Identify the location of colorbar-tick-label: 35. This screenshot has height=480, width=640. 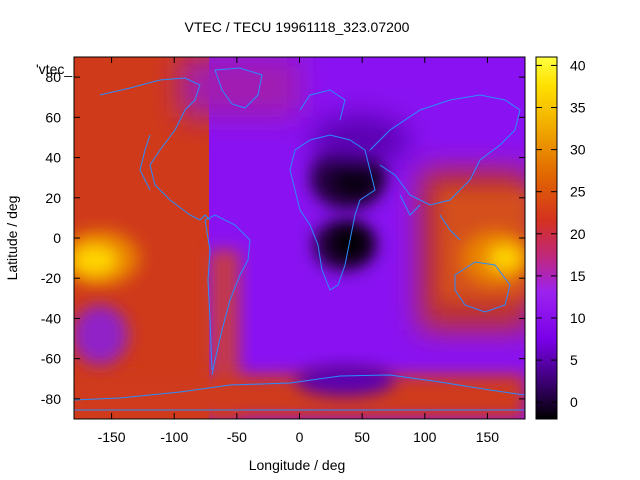
(578, 108).